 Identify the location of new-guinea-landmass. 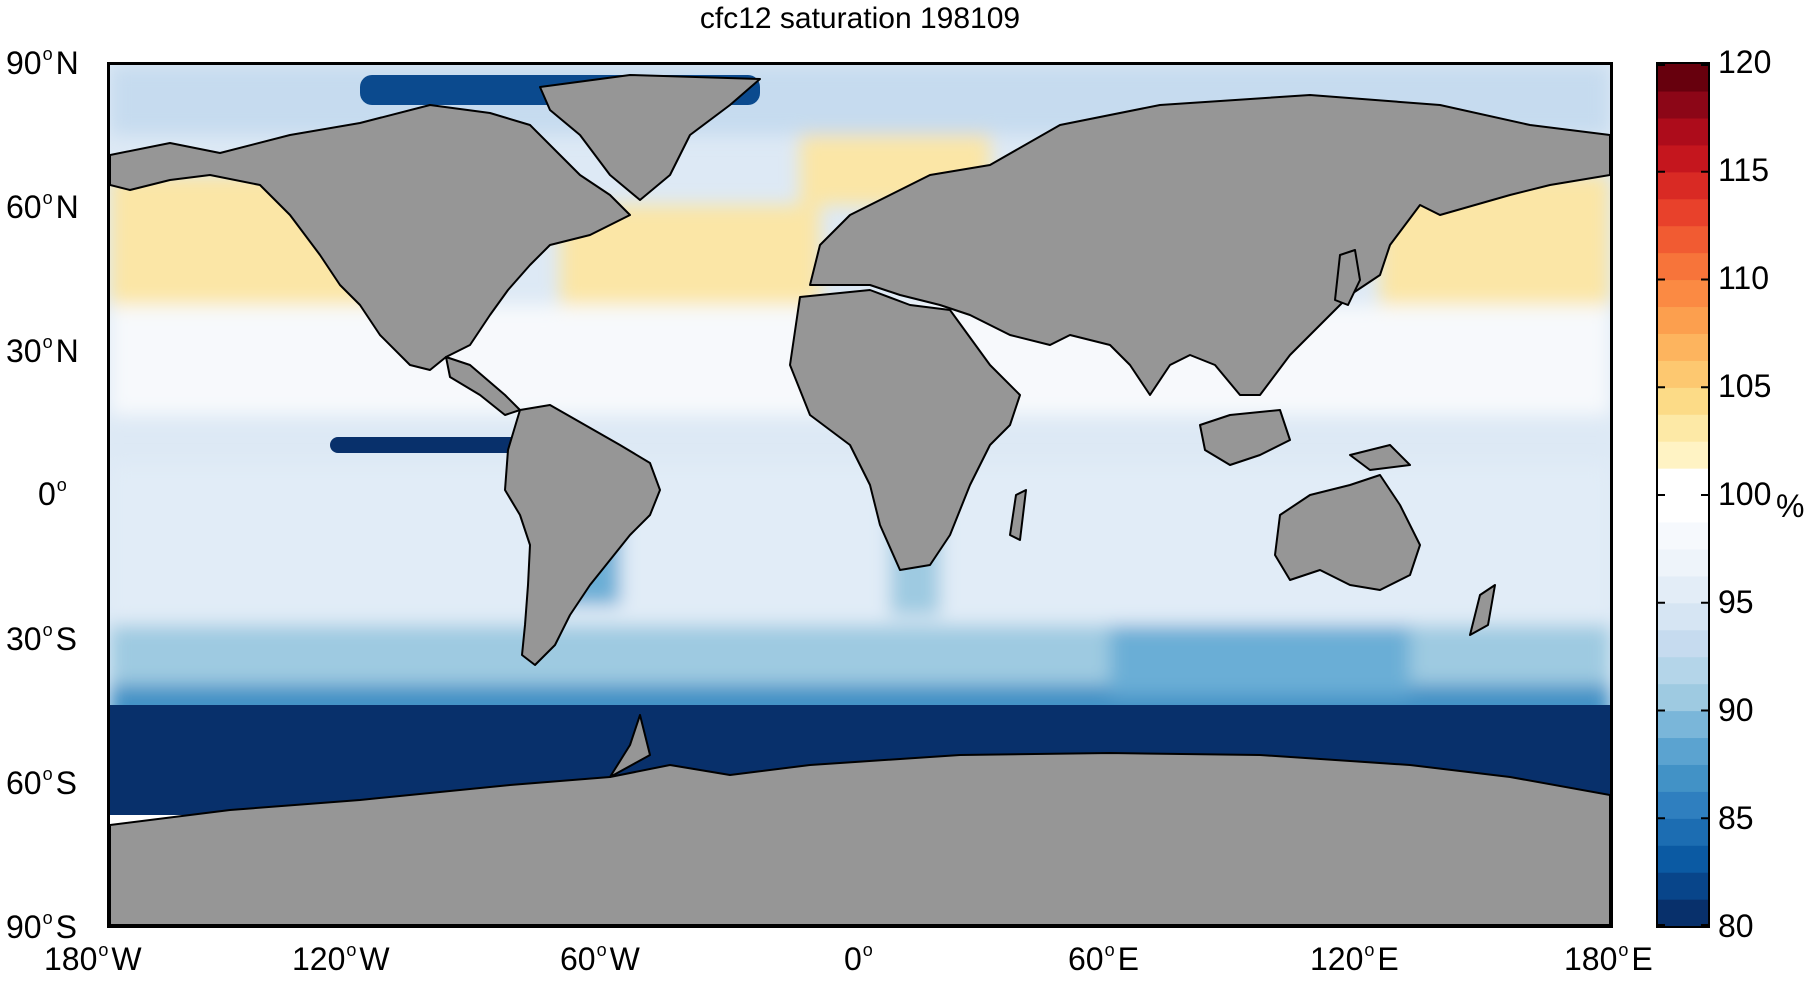
(1380, 457).